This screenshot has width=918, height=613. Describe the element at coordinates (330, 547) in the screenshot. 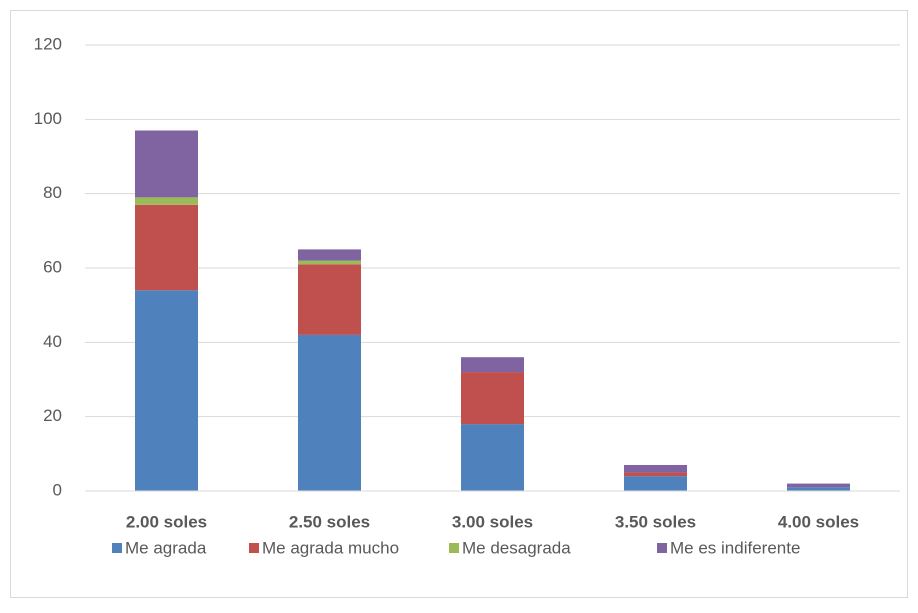

I see `legend-label: Me agrada mucho` at that location.